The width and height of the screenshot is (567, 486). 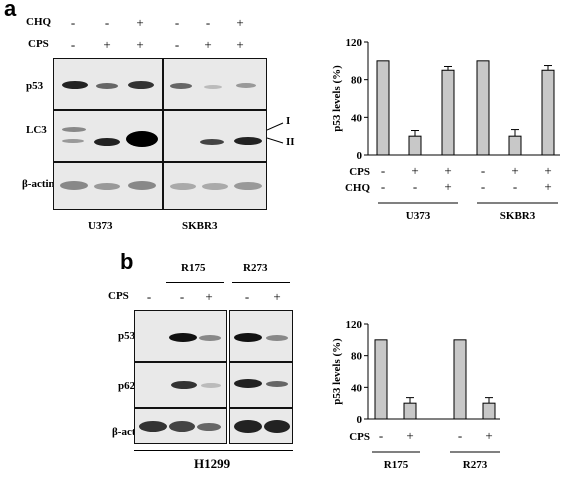 What do you see at coordinates (193, 268) in the screenshot?
I see `mutant-label-r175: R175` at bounding box center [193, 268].